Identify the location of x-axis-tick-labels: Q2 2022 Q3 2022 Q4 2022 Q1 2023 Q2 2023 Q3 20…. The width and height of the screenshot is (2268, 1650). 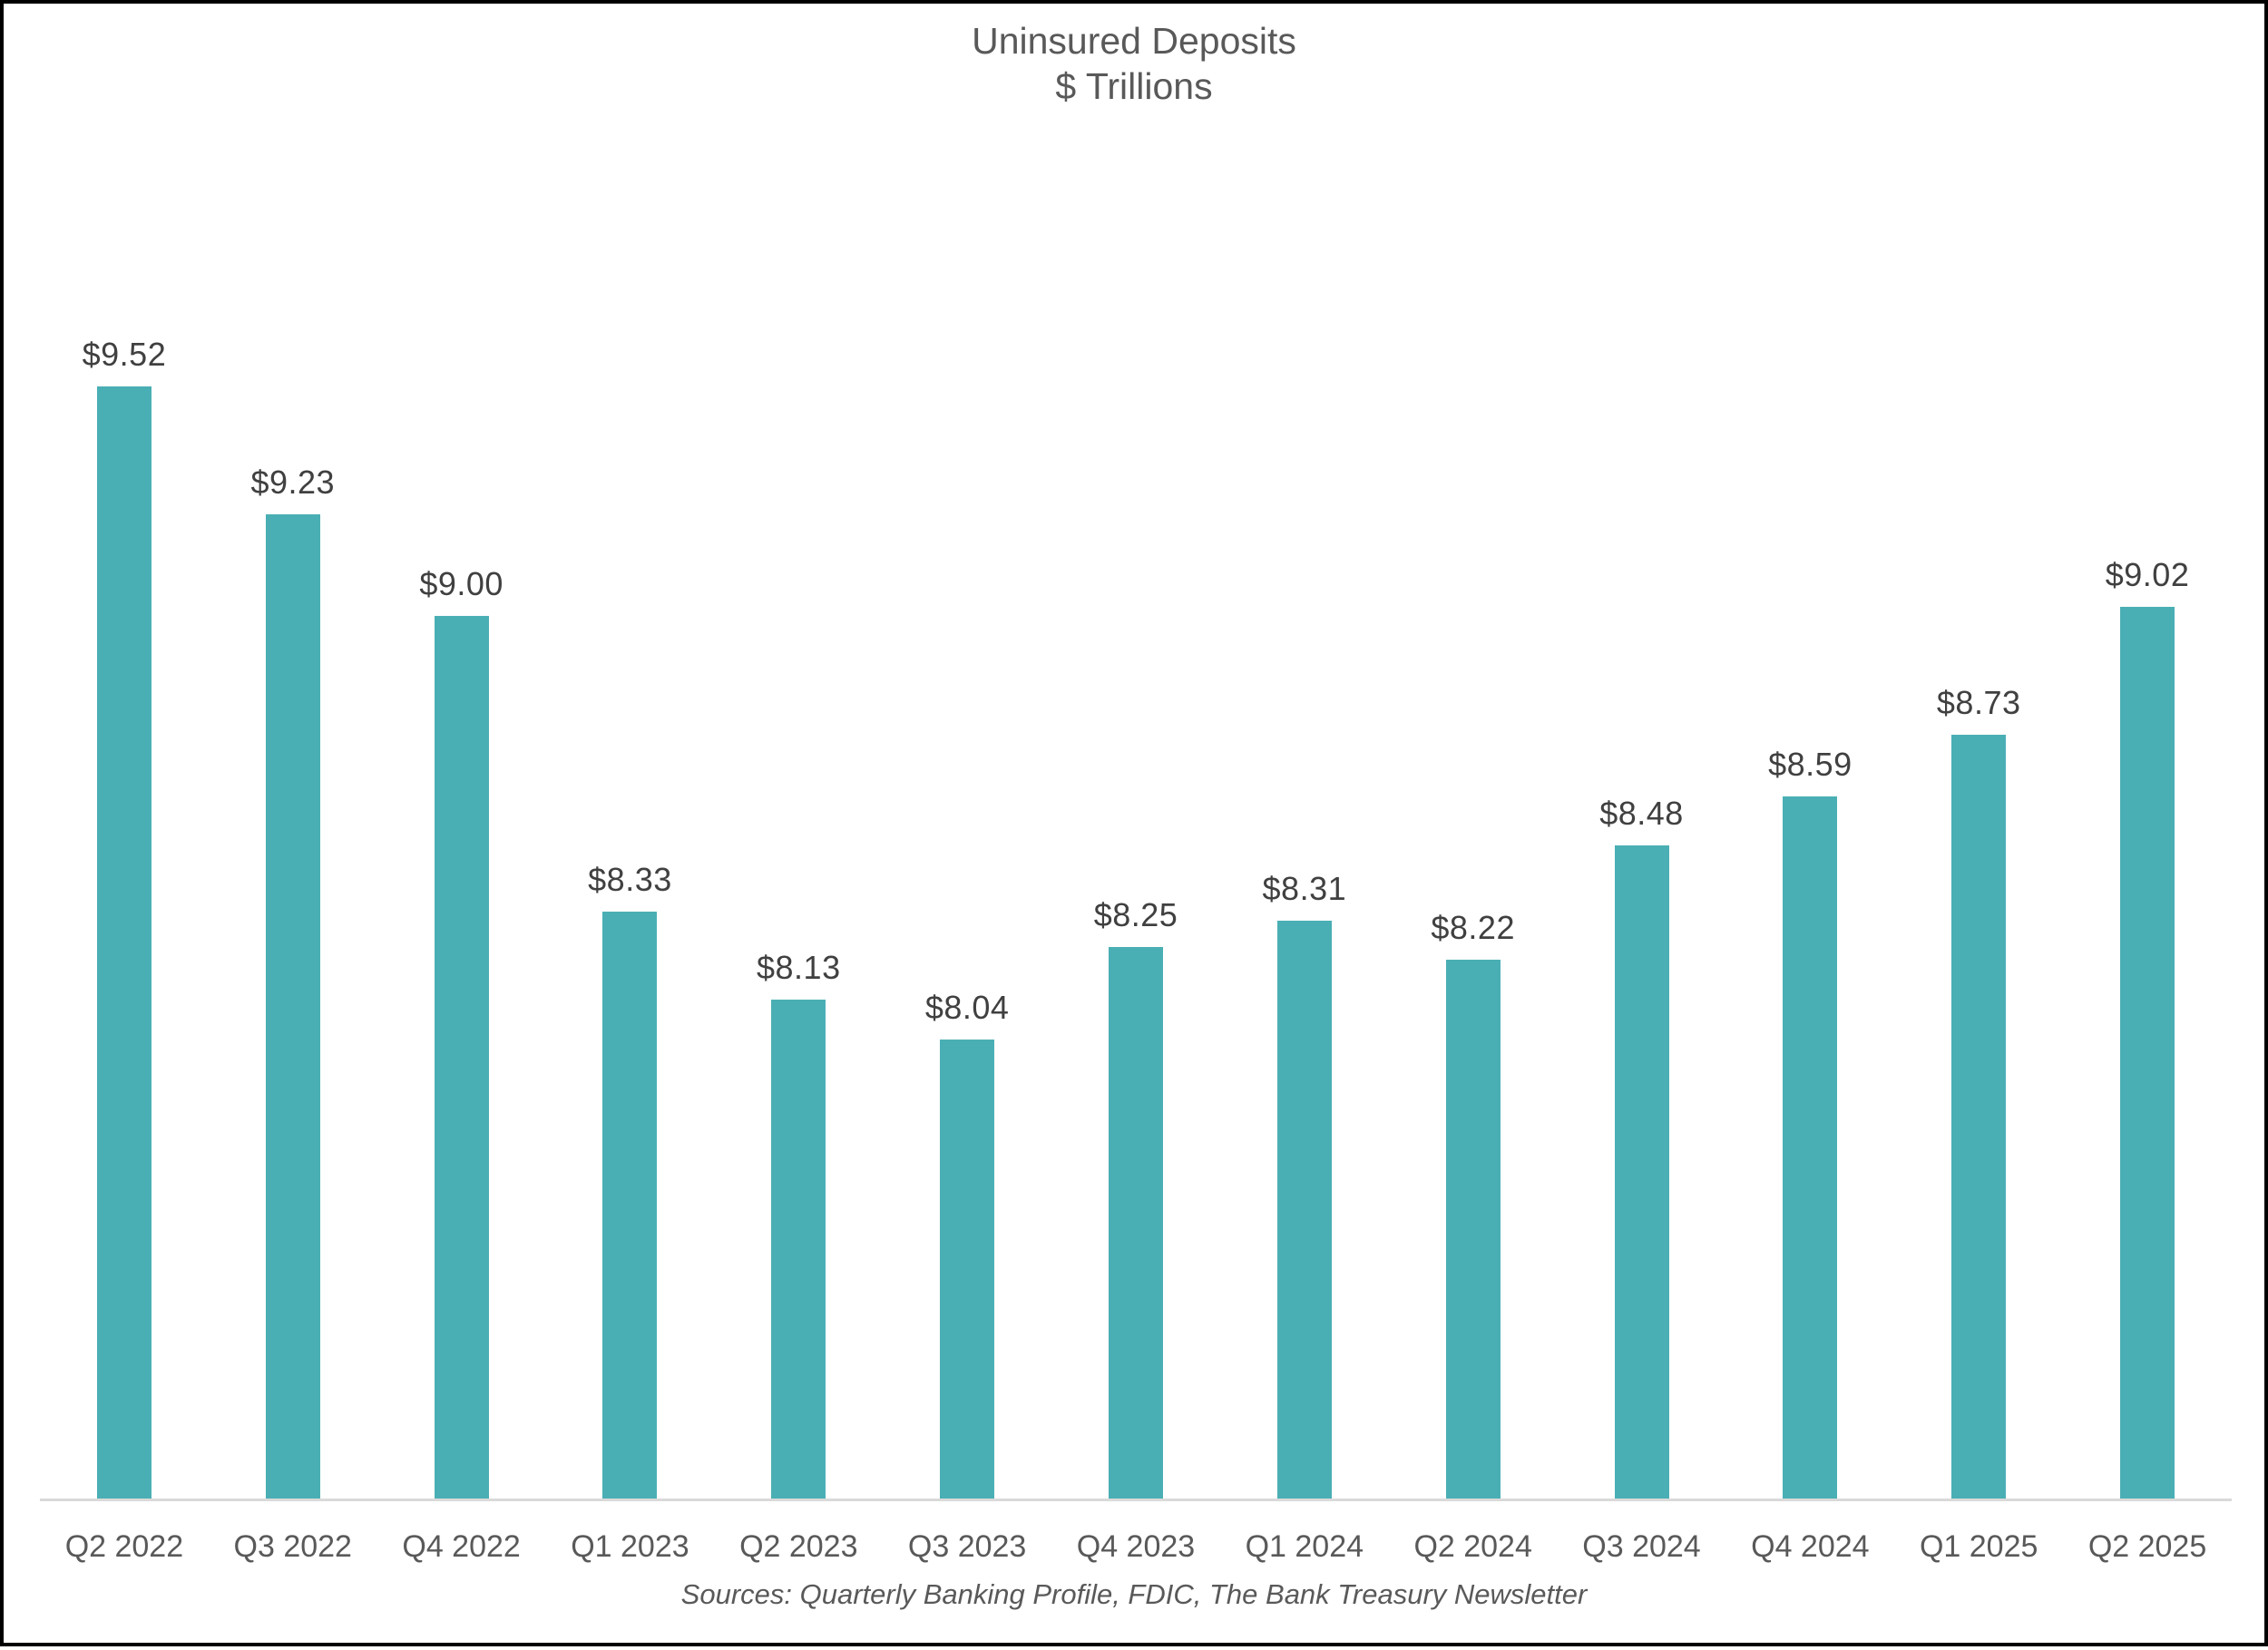
(1136, 1547).